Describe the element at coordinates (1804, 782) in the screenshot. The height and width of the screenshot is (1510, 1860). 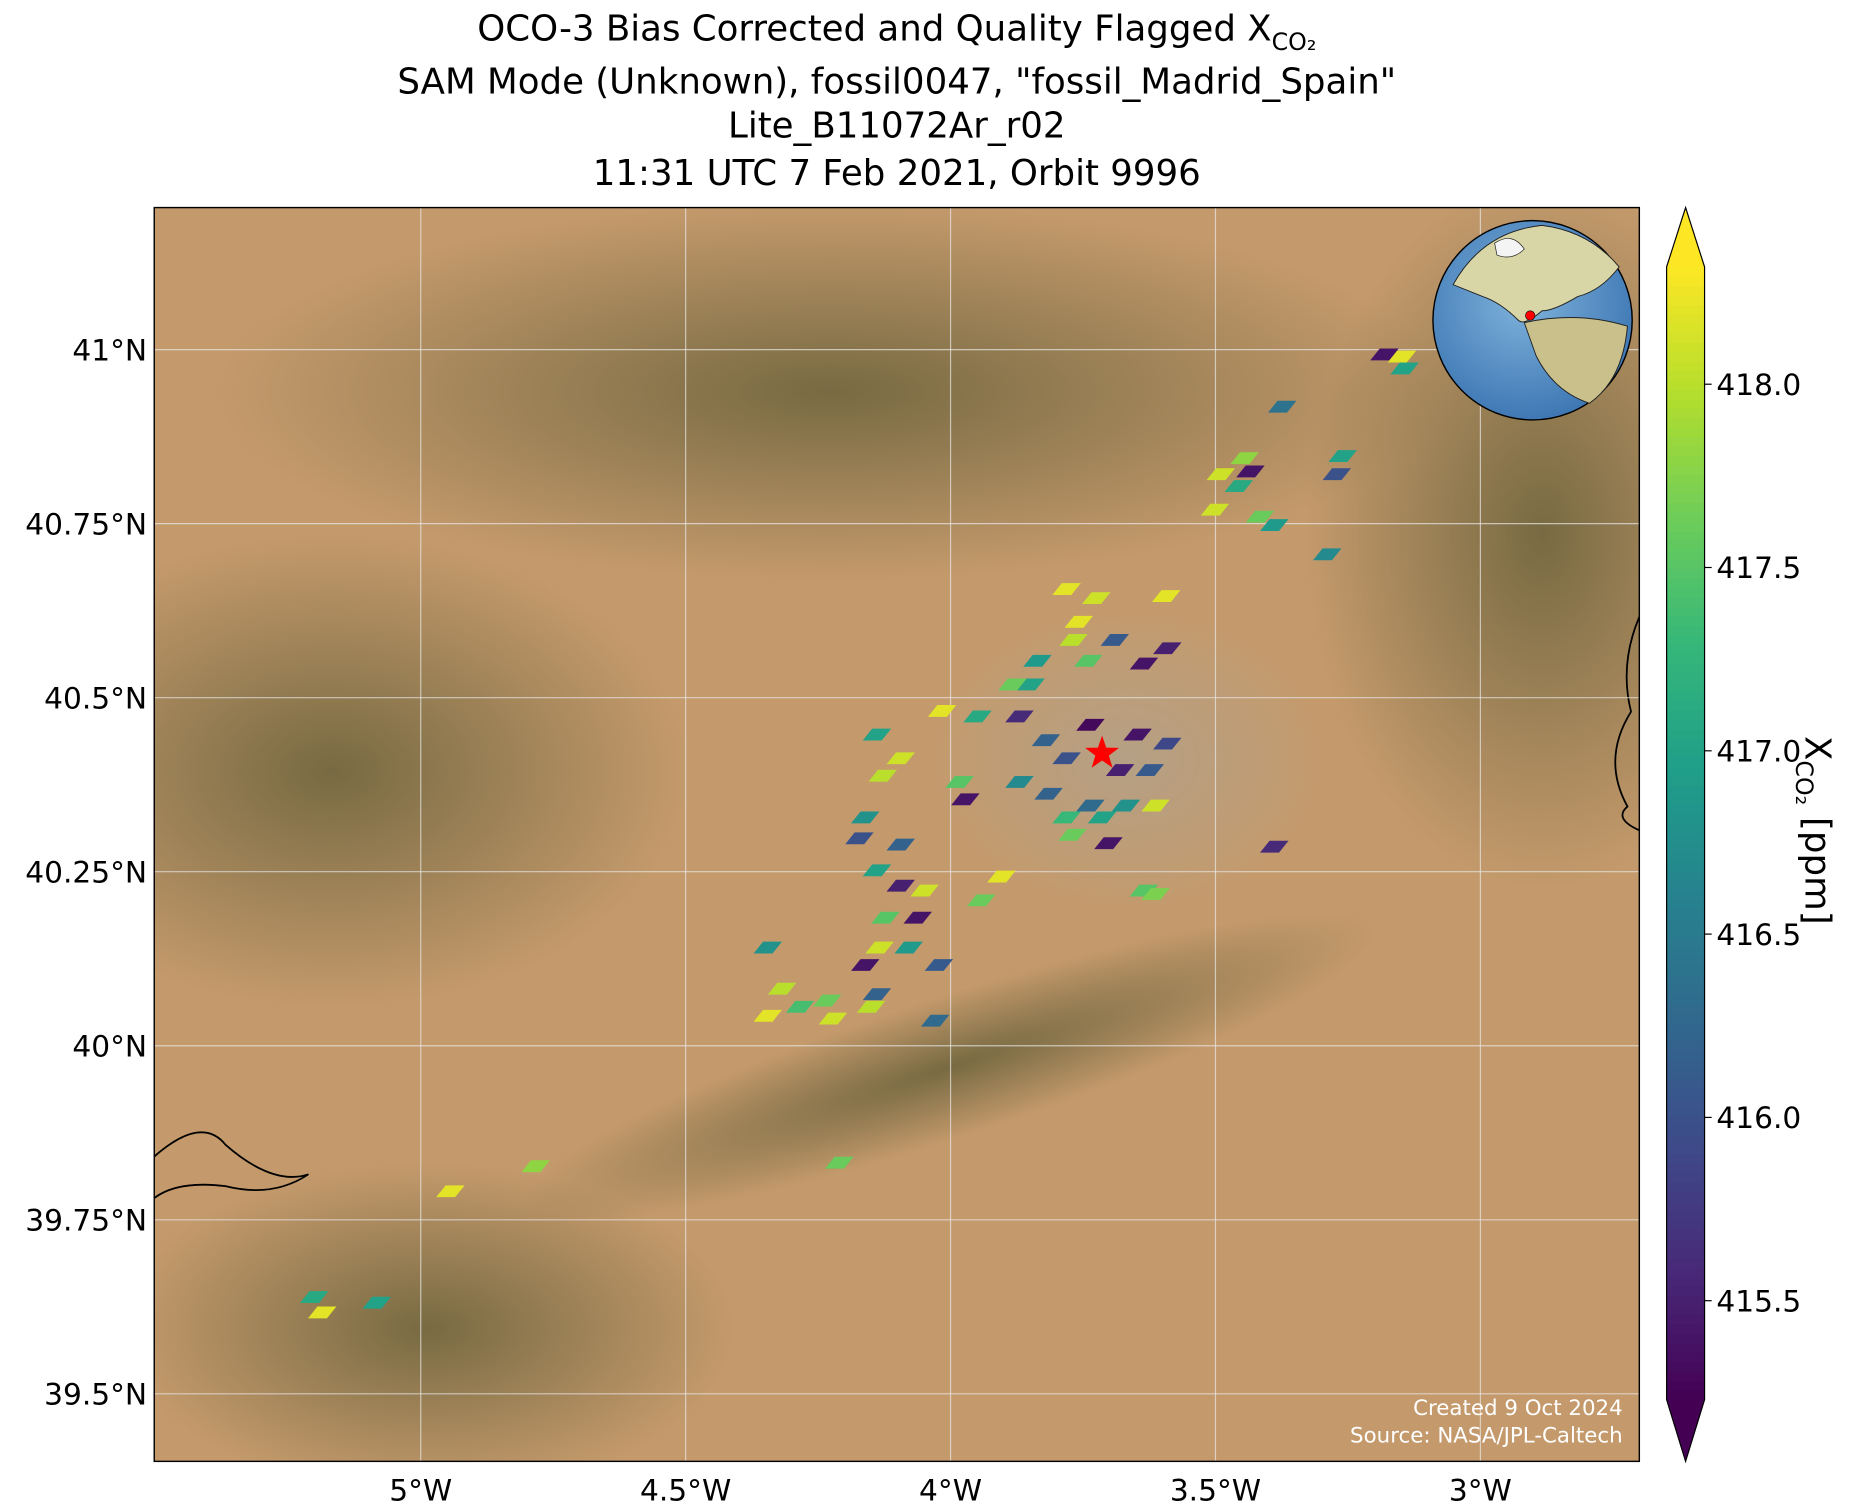
I see `colorbar-label-subscript: CO₂` at that location.